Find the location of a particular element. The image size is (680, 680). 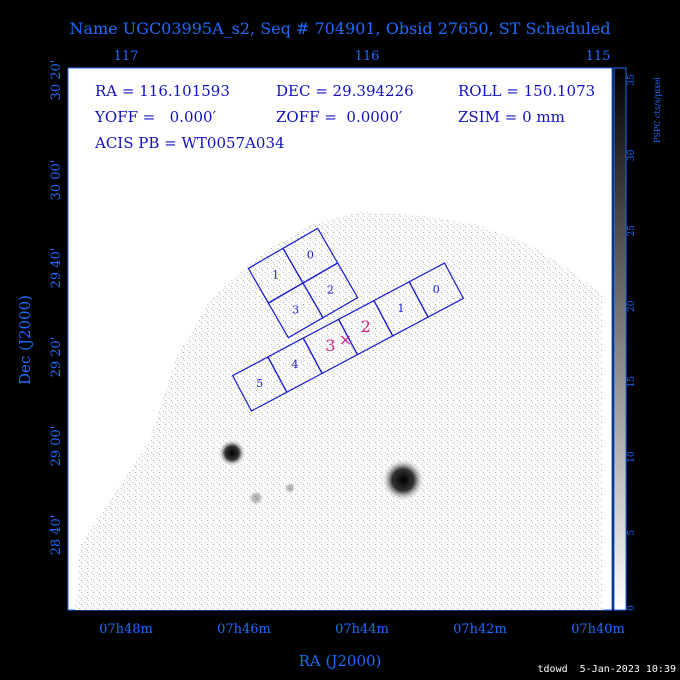

info-zsim: ZSIM = 0 mm is located at coordinates (511, 117).